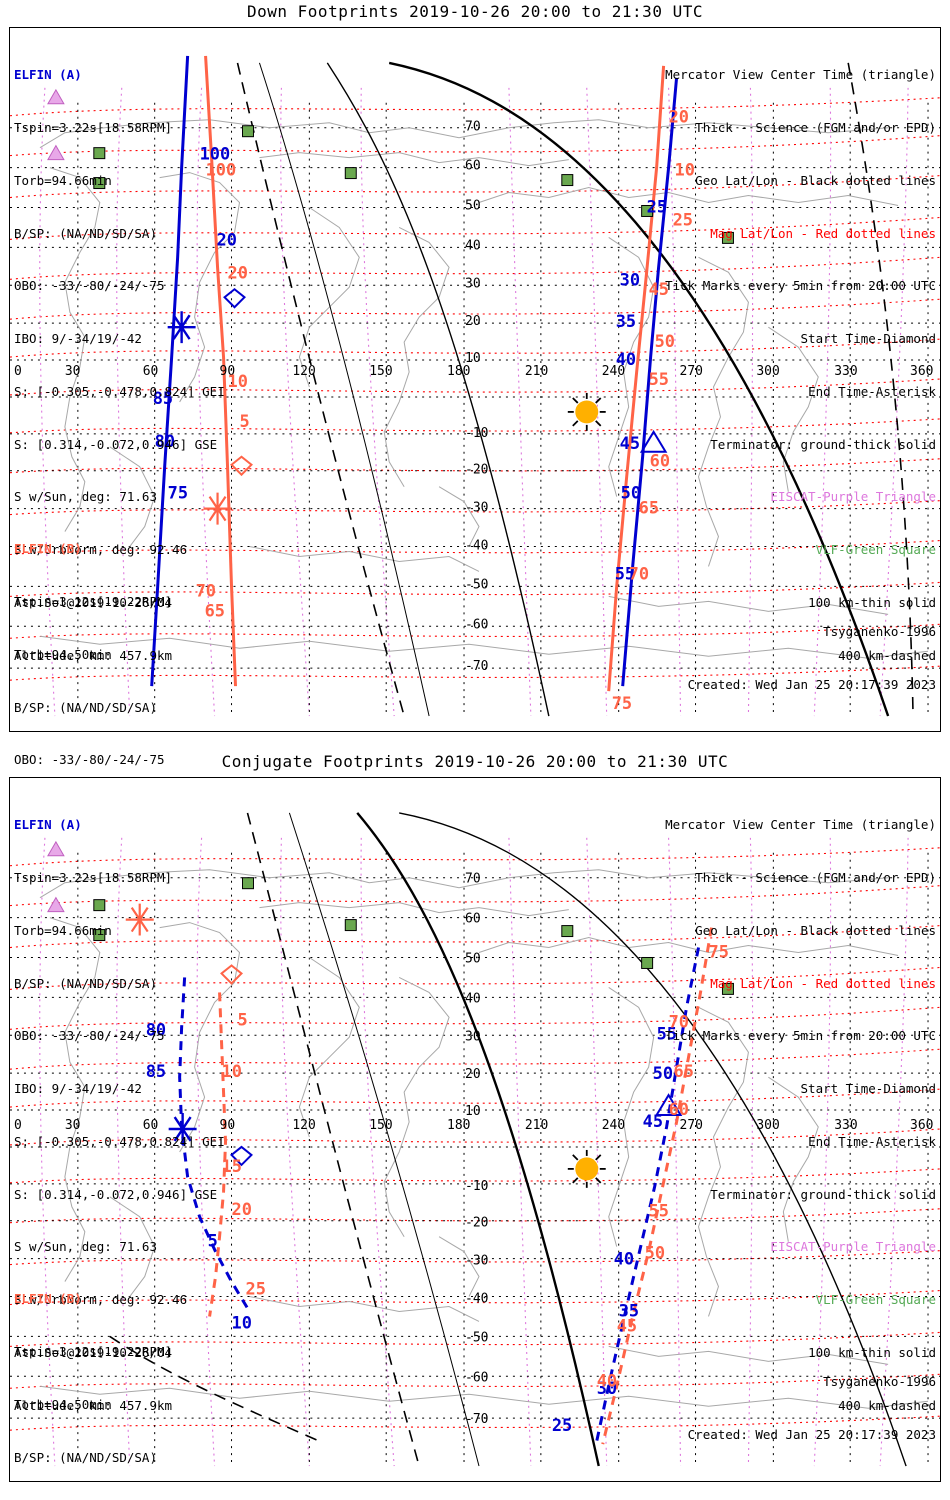 The image size is (950, 1500). What do you see at coordinates (182, 1129) in the screenshot?
I see `marker-end-asterisk-a-conj` at bounding box center [182, 1129].